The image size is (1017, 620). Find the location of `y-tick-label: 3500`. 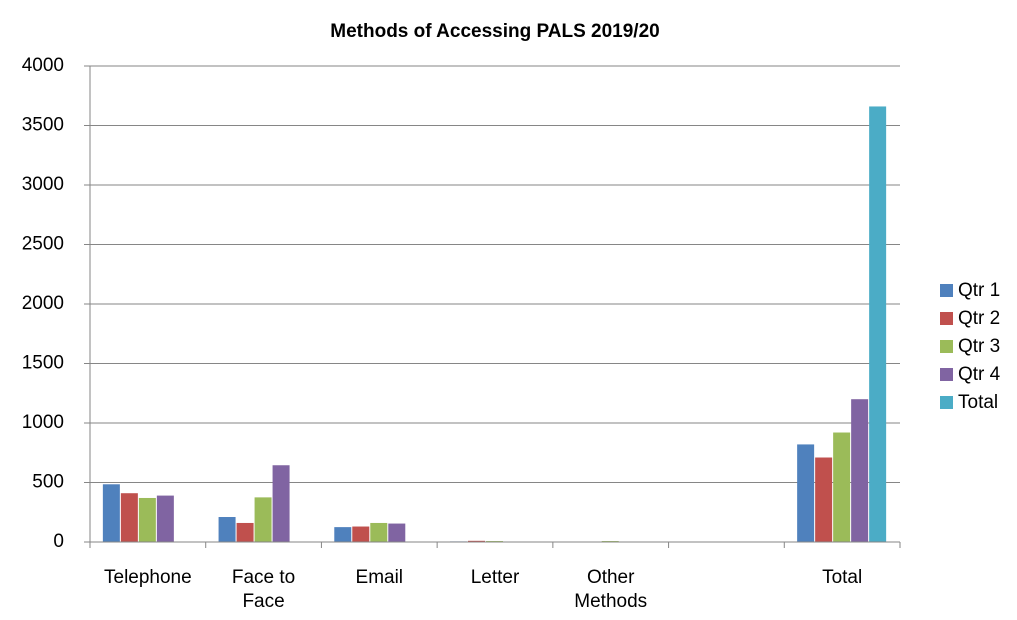

y-tick-label: 3500 is located at coordinates (43, 125).